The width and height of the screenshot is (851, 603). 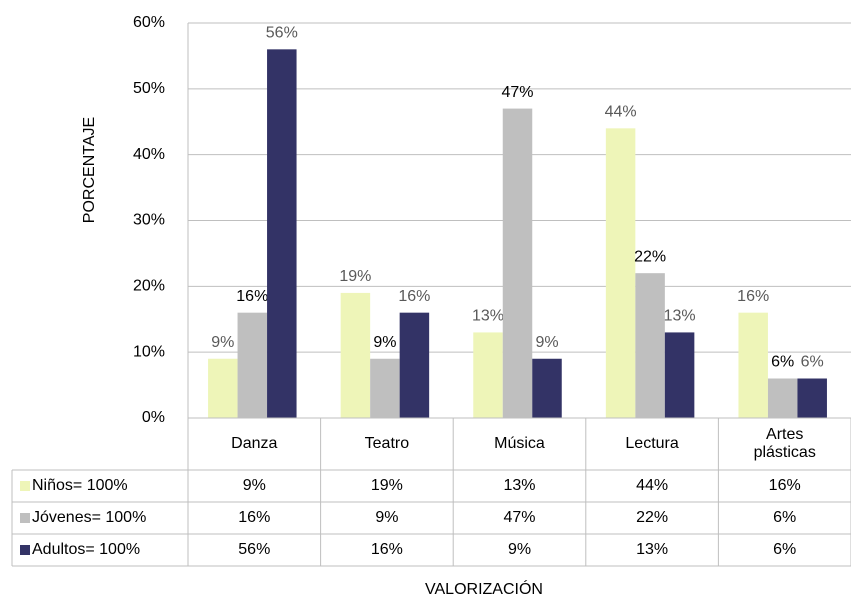 I want to click on category-cell: Teatro, so click(x=387, y=444).